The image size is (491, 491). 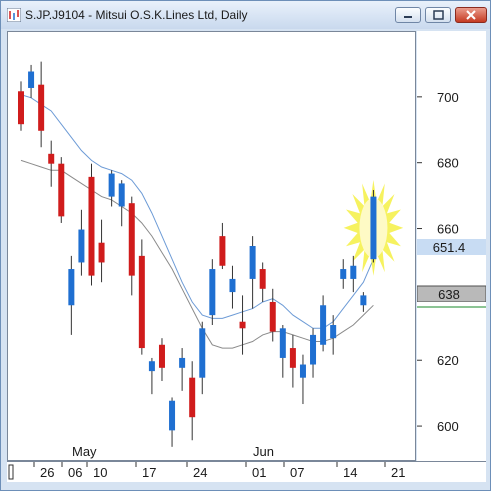 I want to click on x-tick-label: 26, so click(x=47, y=472).